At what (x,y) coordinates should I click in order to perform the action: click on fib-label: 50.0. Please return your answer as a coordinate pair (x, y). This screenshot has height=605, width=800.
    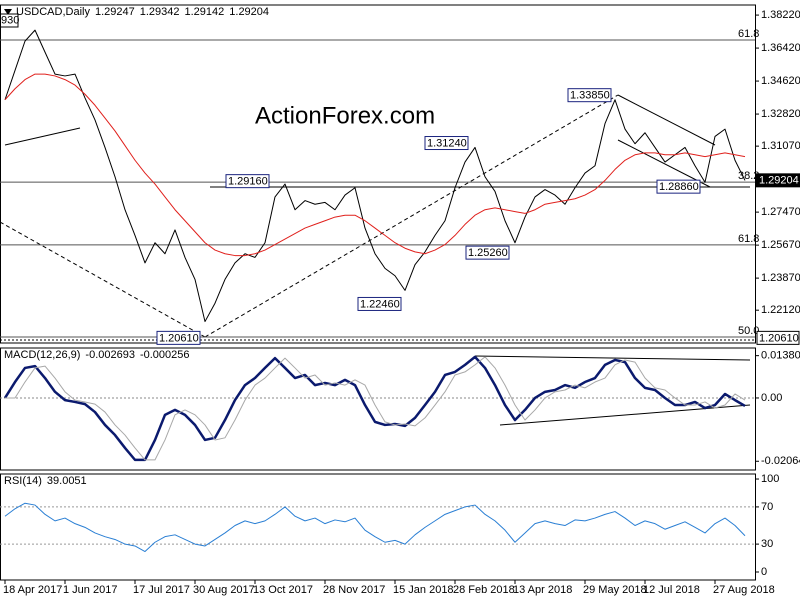
    Looking at the image, I should click on (748, 331).